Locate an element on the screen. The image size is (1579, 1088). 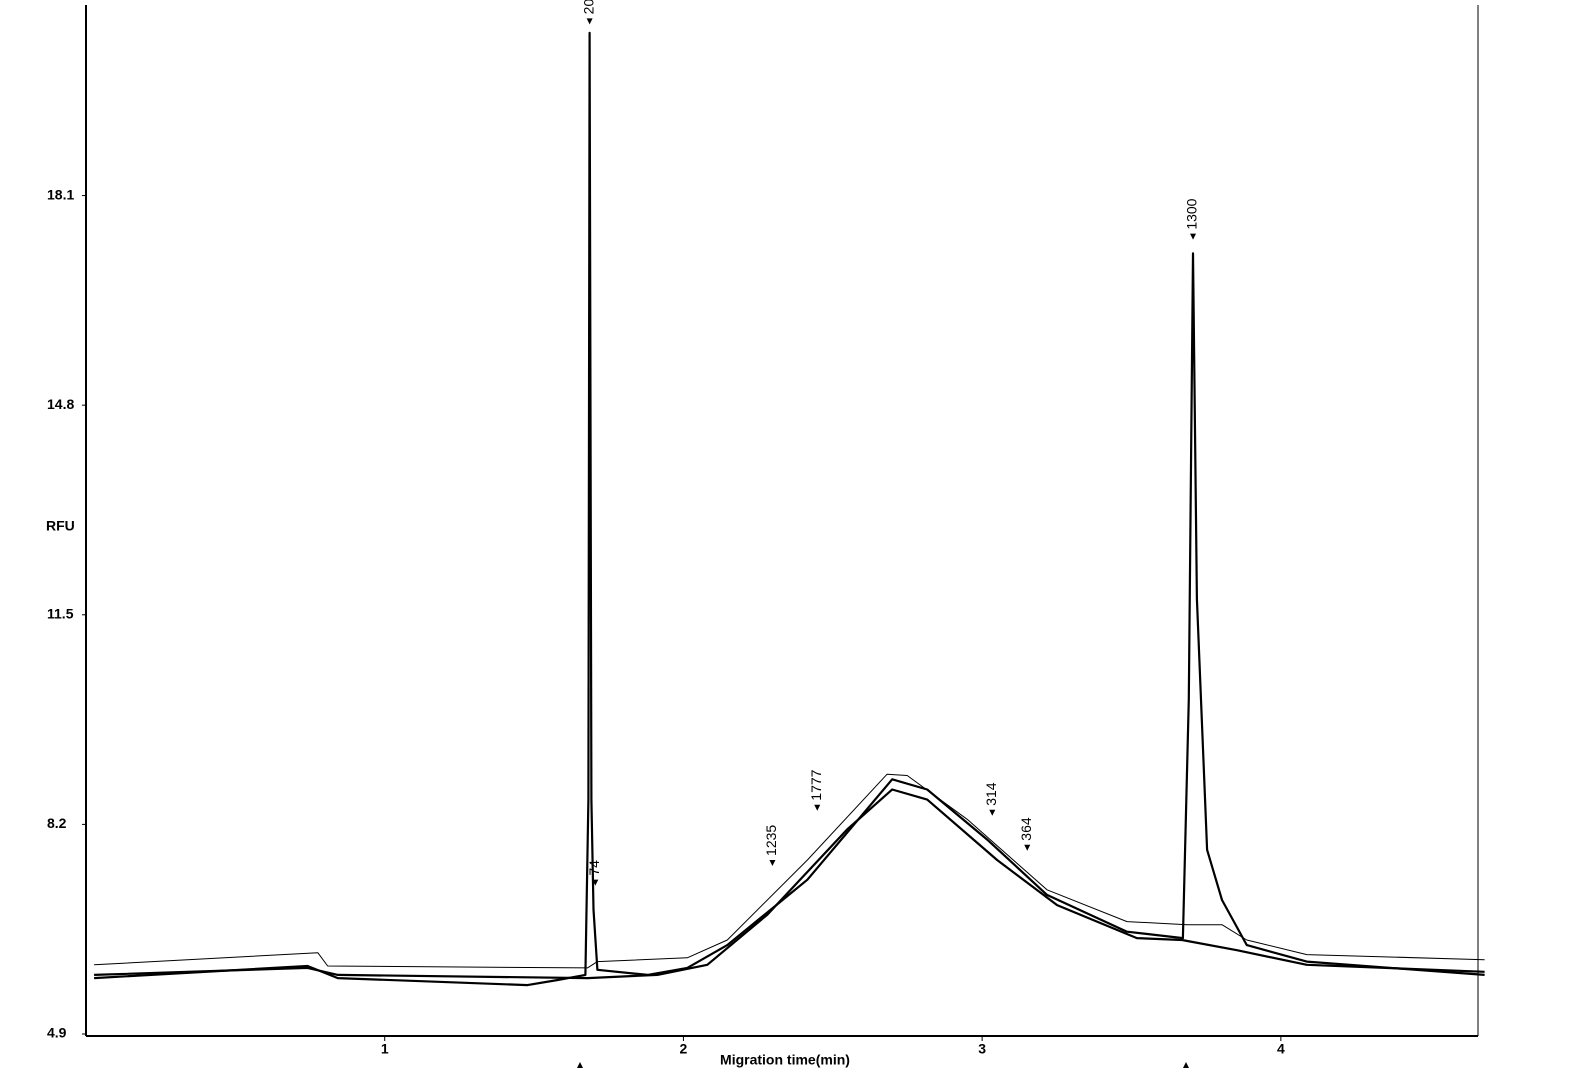
y-tick-label: 11.5 is located at coordinates (60, 613).